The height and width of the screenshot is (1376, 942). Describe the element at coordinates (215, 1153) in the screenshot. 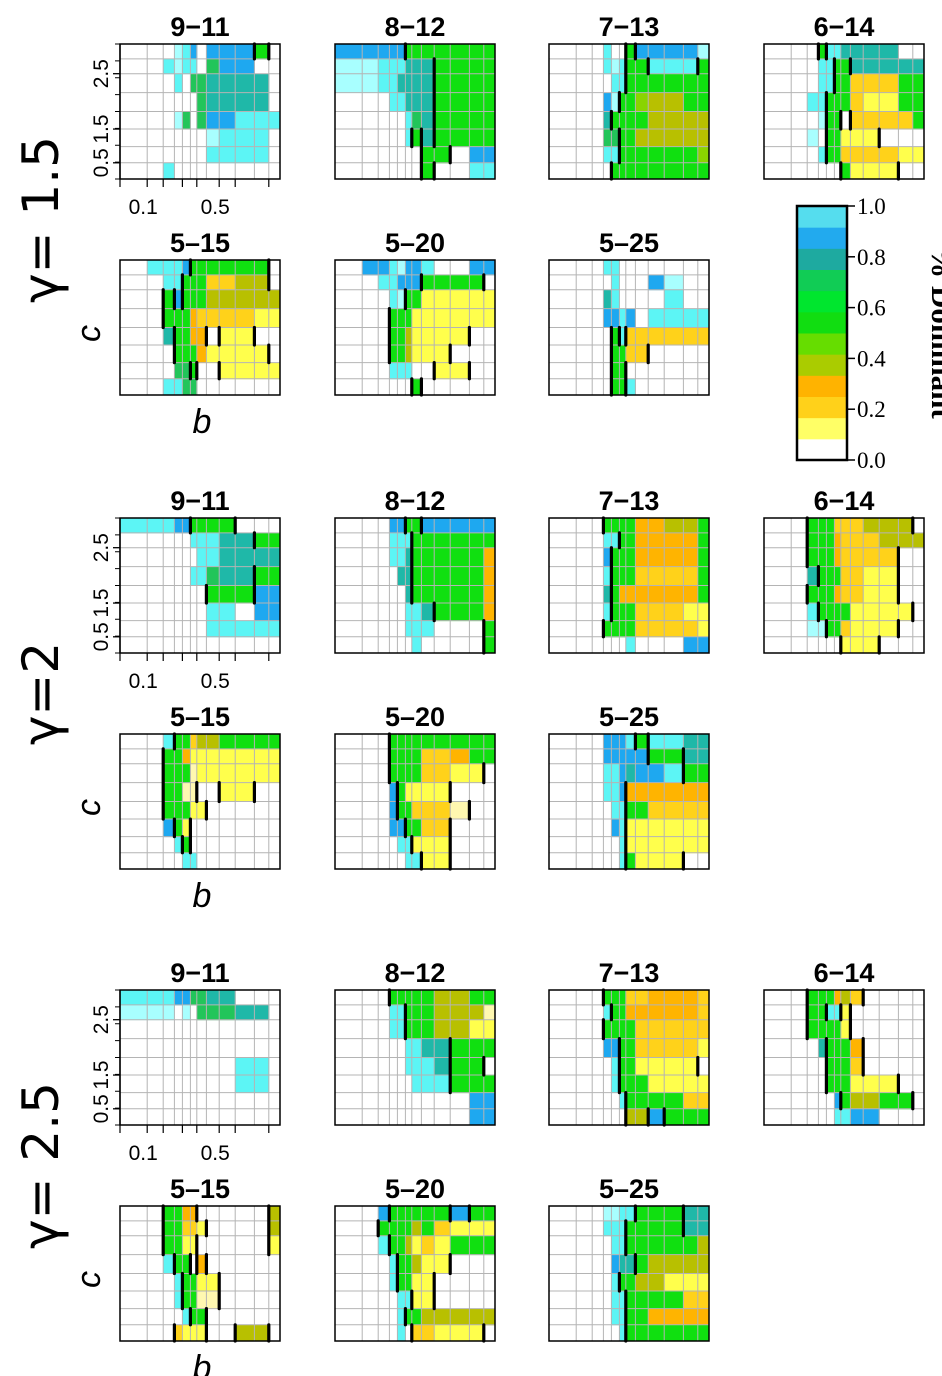

I see `x-tick-label: 0.5` at that location.